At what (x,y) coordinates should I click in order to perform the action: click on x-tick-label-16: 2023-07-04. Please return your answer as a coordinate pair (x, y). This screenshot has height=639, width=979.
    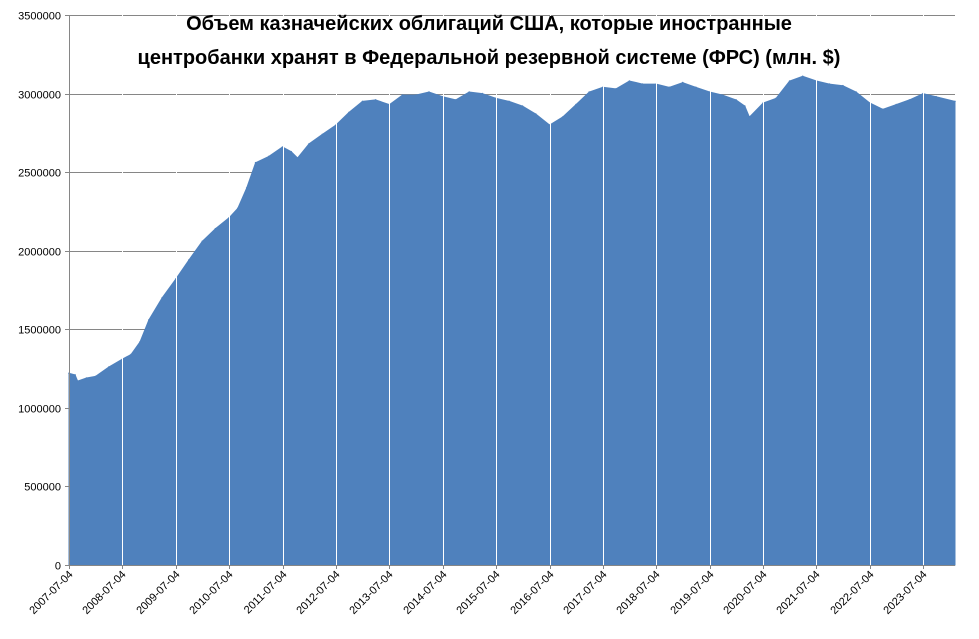
    Looking at the image, I should click on (905, 593).